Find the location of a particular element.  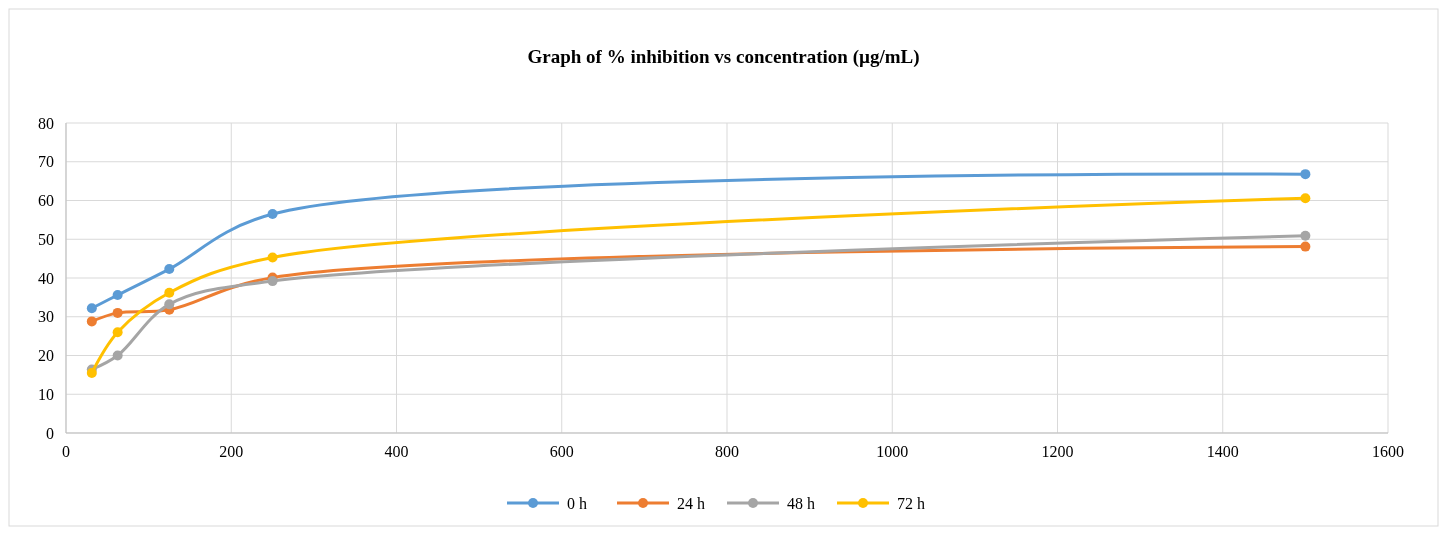

x-tick-label: 1400 is located at coordinates (1222, 451).